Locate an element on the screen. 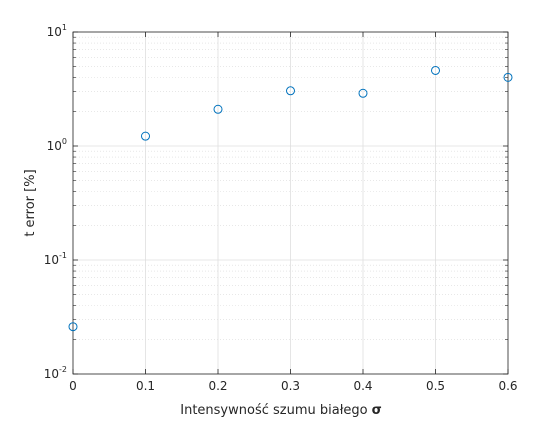  y-tick-label: 10⁰ is located at coordinates (57, 145).